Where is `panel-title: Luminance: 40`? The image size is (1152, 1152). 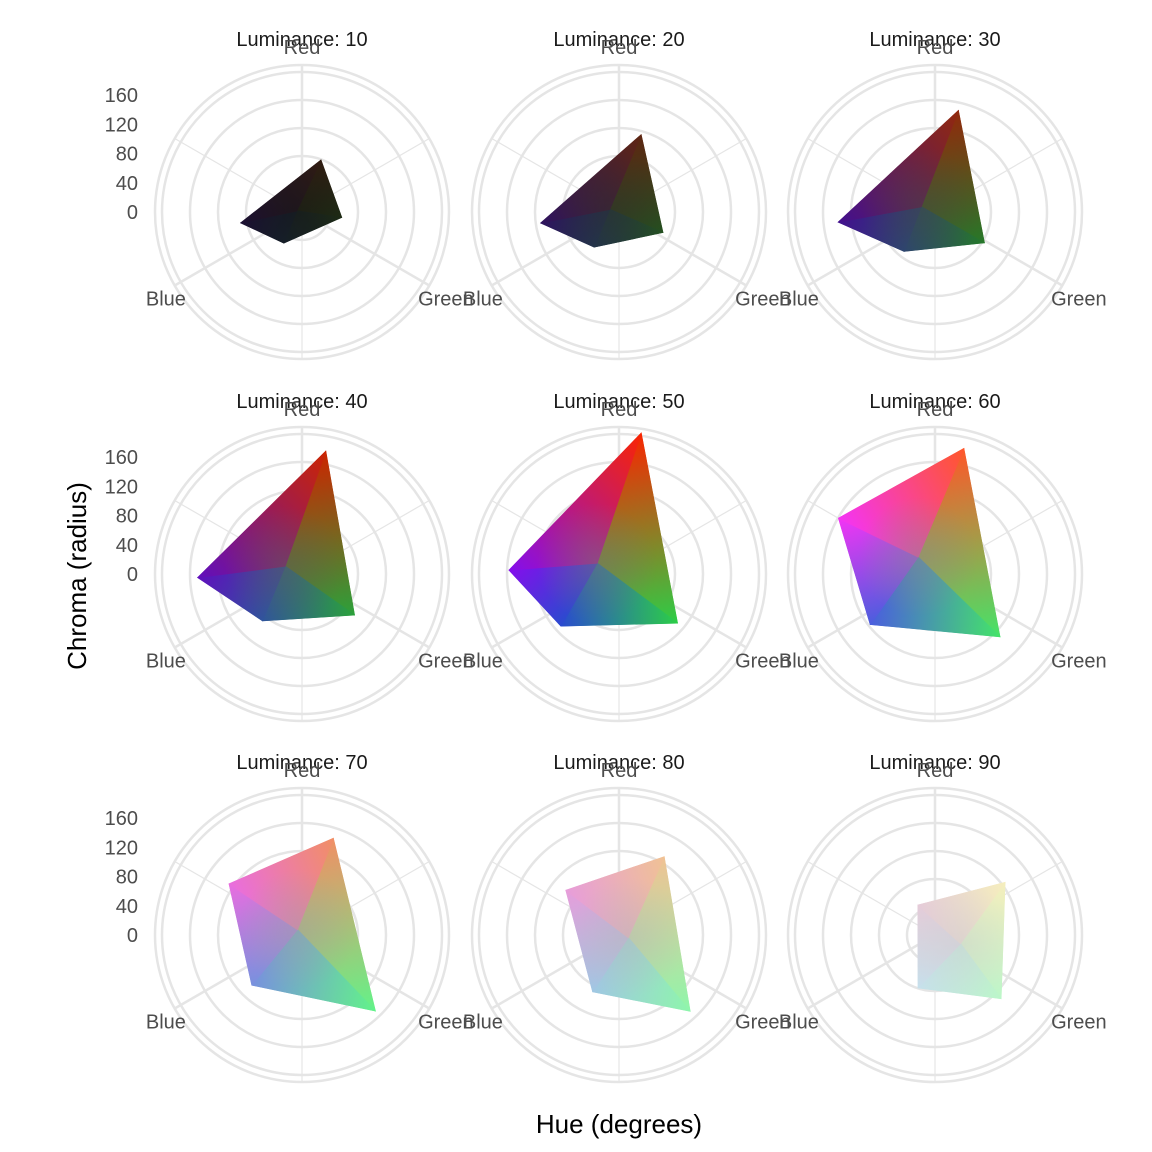
panel-title: Luminance: 40 is located at coordinates (301, 402).